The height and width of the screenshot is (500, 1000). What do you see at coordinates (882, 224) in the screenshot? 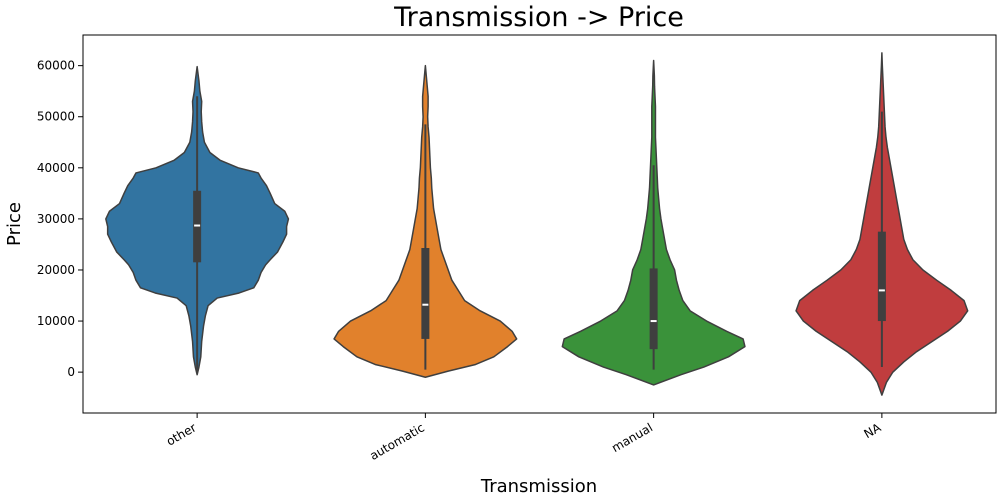
I see `violin-NA` at bounding box center [882, 224].